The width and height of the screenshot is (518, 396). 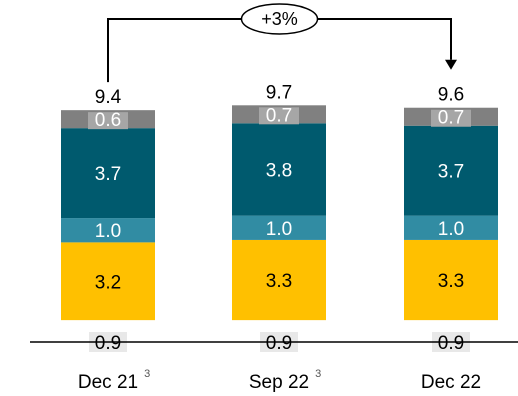 I want to click on category-labels: Dec 21 3 Sep 22 3 Dec 22, so click(x=279, y=380).